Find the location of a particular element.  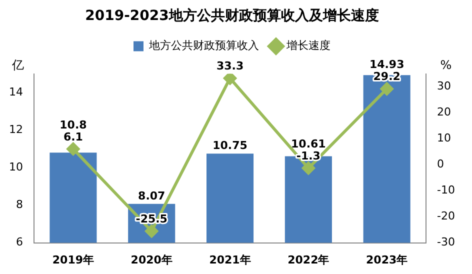

y-tick-label: 8 is located at coordinates (19, 205).